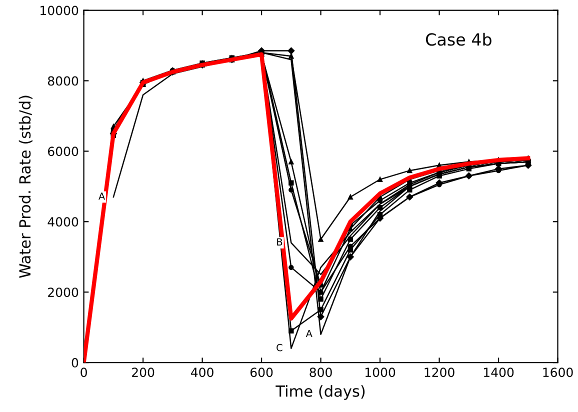  What do you see at coordinates (558, 373) in the screenshot?
I see `x-tick-label: 1600` at bounding box center [558, 373].